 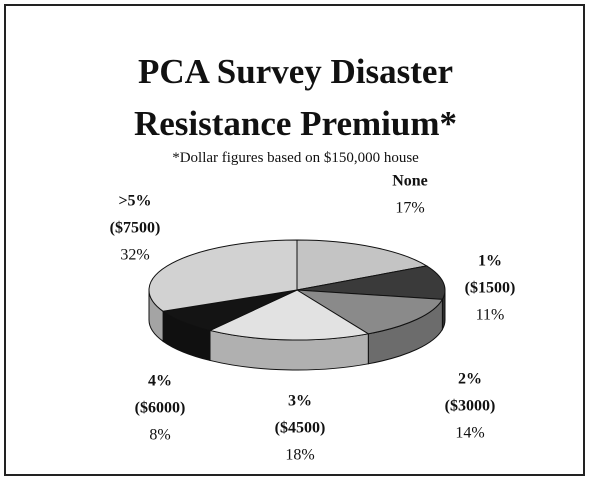 What do you see at coordinates (295, 158) in the screenshot?
I see `chart-subtitle: *Dollar figures based on $150,000 house` at bounding box center [295, 158].